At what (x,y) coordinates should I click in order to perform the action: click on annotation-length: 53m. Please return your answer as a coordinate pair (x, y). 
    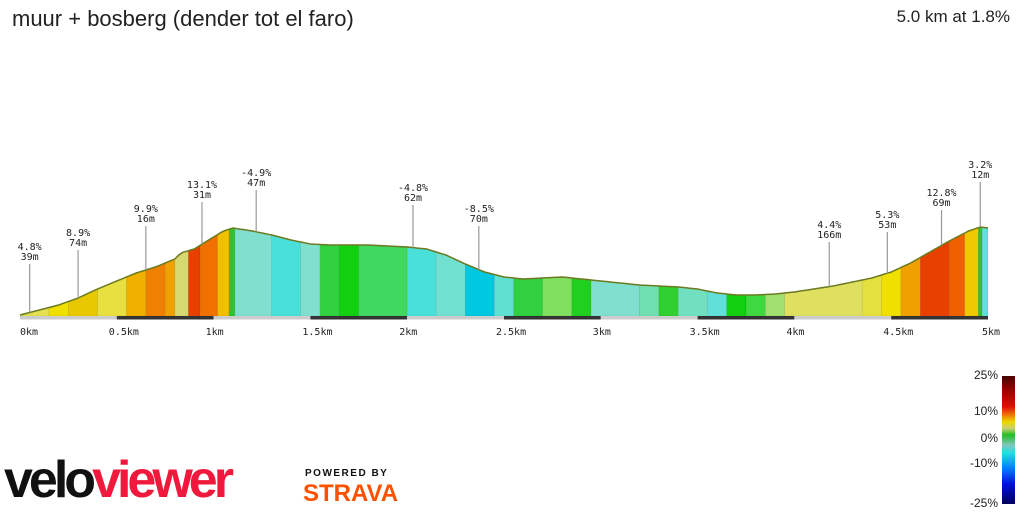
    Looking at the image, I should click on (887, 225).